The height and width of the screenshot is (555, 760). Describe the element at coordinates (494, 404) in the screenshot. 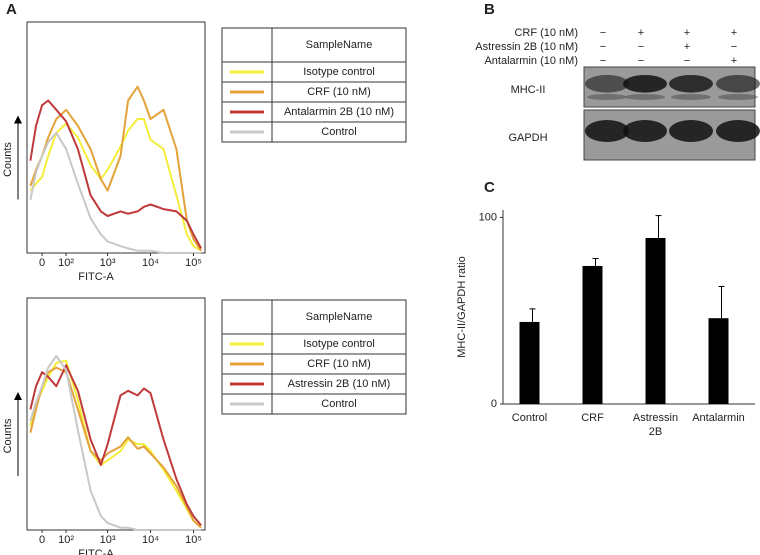

I see `y-tick-label: 0` at that location.